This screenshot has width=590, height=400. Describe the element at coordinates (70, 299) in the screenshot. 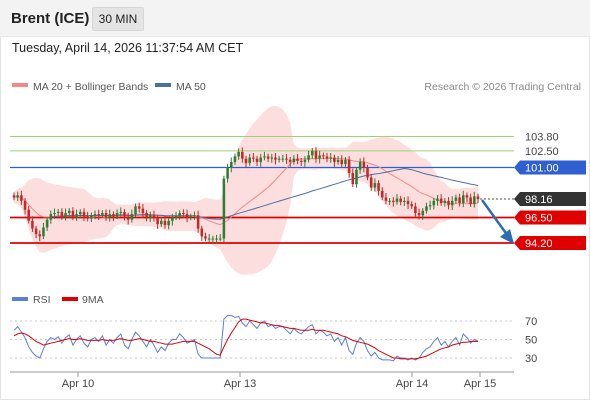

I see `legend-9ma-swatch` at that location.